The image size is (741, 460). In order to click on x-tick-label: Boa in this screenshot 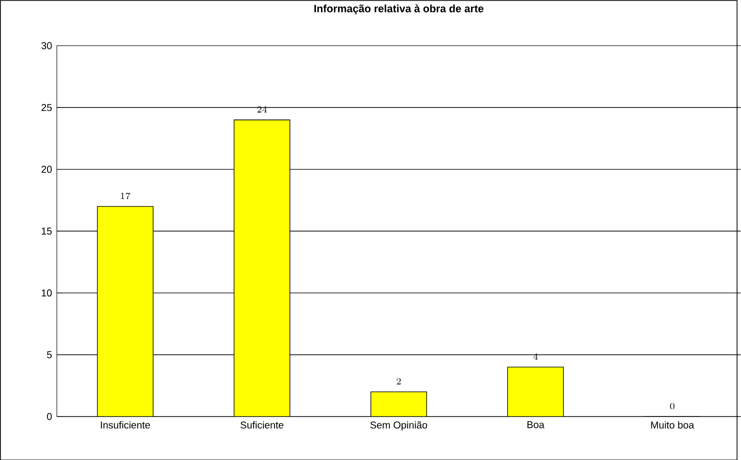, I will do `click(535, 424)`.